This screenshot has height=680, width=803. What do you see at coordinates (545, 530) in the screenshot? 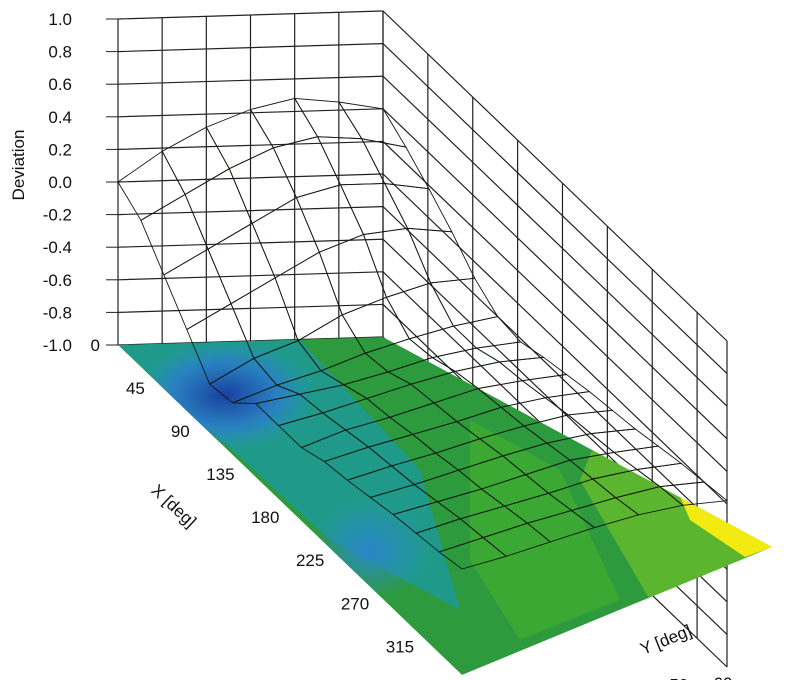
I see `floor-green-band` at bounding box center [545, 530].